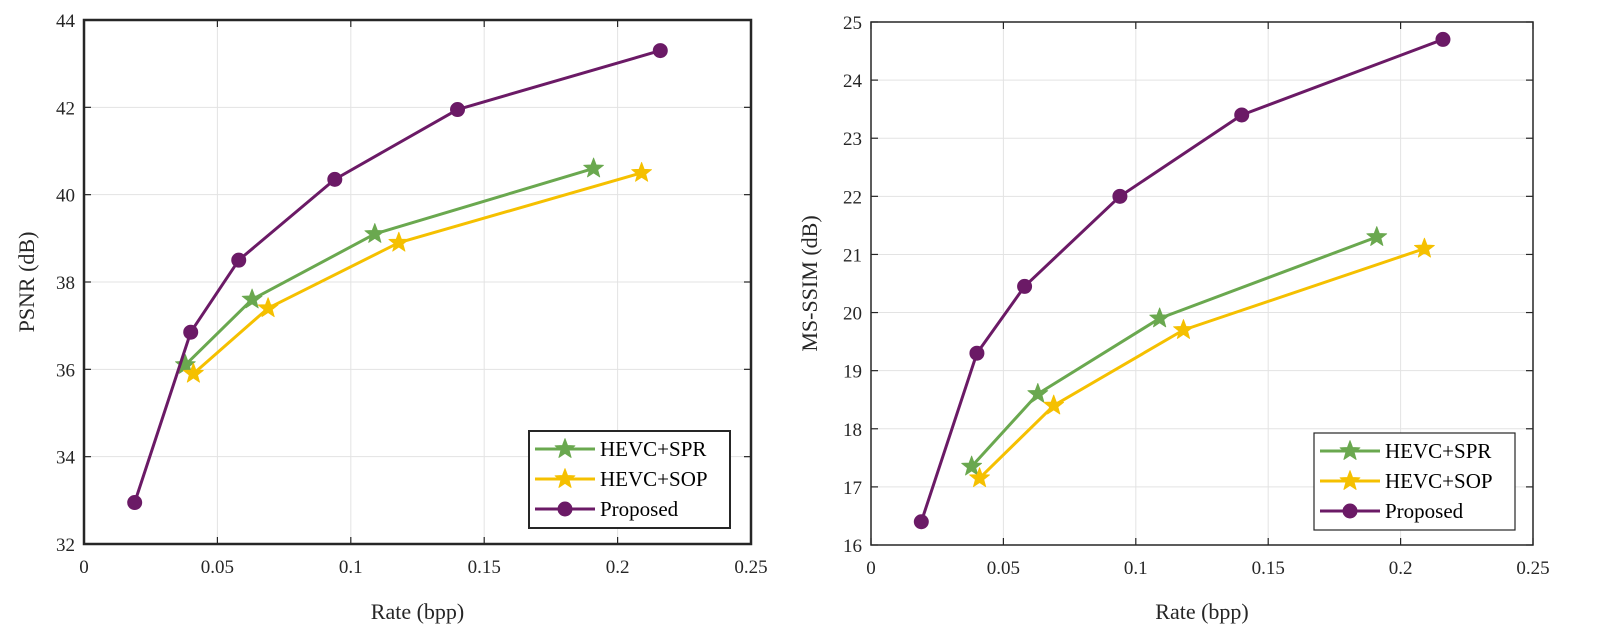 The image size is (1607, 631). Describe the element at coordinates (66, 21) in the screenshot. I see `y-tick-label: 44` at that location.